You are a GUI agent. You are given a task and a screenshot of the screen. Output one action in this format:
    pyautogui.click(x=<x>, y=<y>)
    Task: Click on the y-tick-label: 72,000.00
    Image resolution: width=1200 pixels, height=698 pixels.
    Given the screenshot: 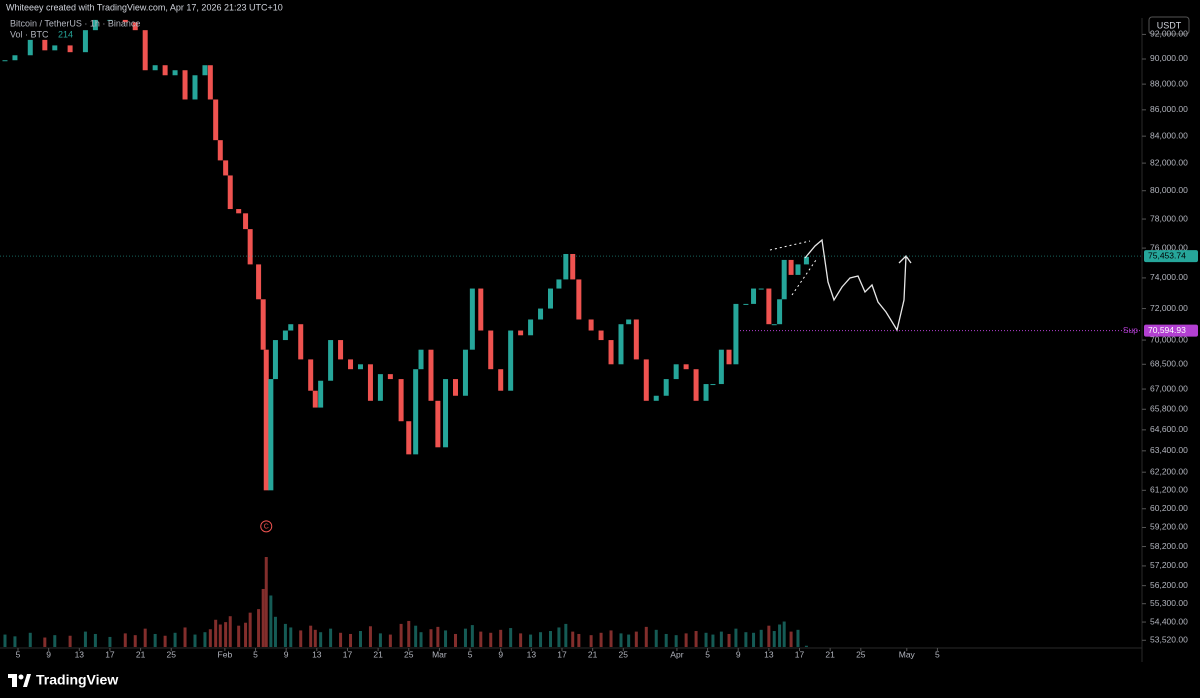 What is the action you would take?
    pyautogui.click(x=1169, y=308)
    